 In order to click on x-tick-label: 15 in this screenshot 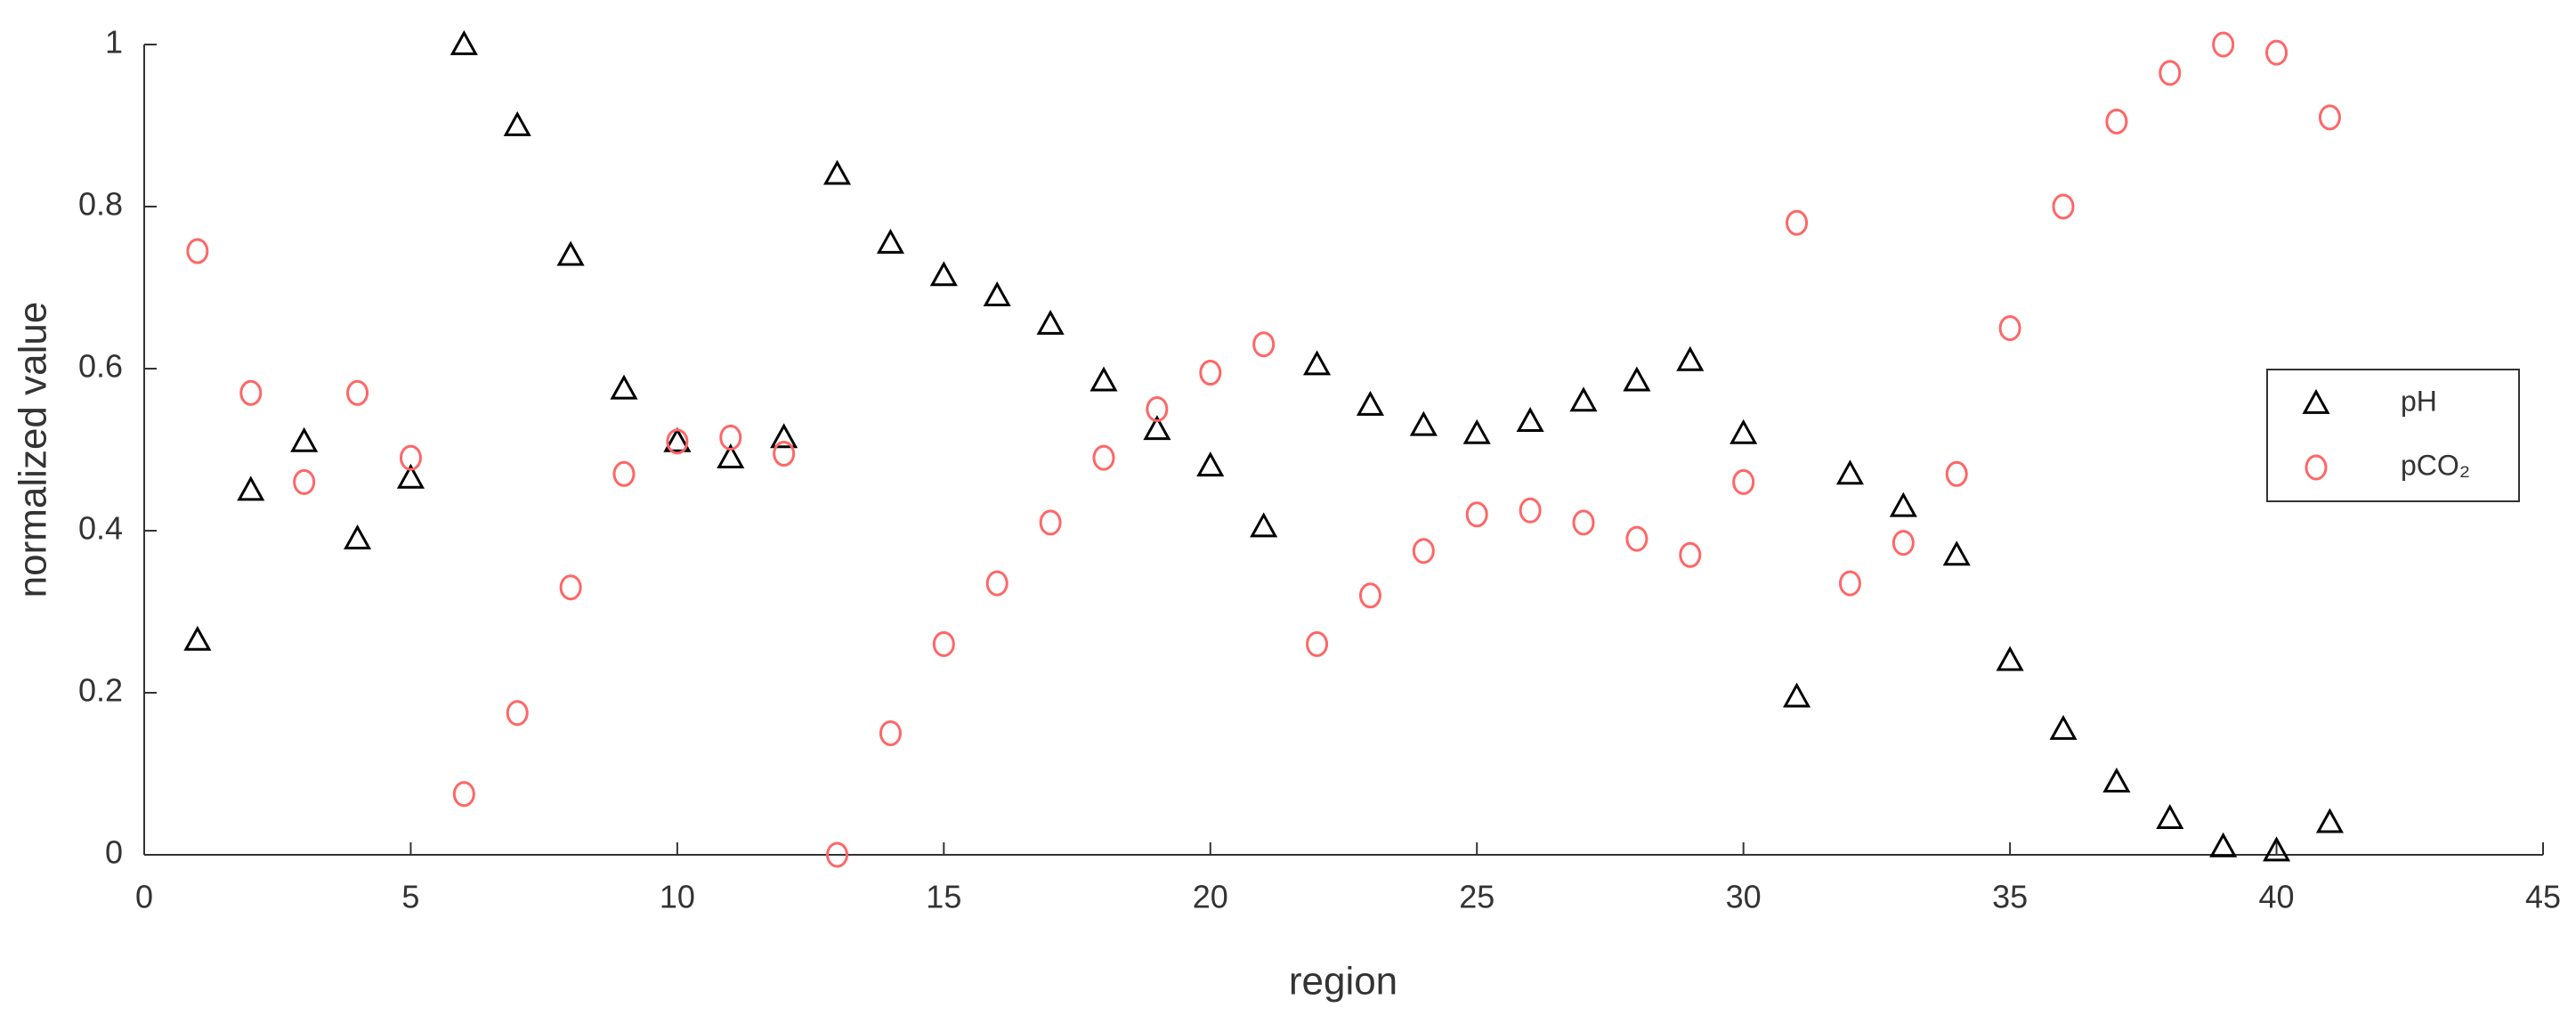, I will do `click(944, 897)`.